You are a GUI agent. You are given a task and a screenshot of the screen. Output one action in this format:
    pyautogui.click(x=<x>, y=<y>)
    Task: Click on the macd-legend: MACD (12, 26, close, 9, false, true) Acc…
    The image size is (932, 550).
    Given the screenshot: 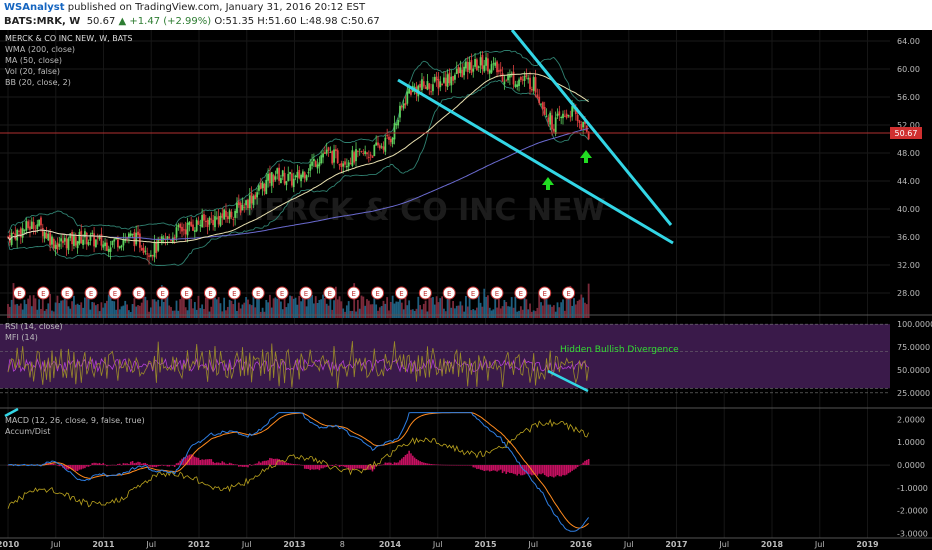 What is the action you would take?
    pyautogui.click(x=75, y=426)
    